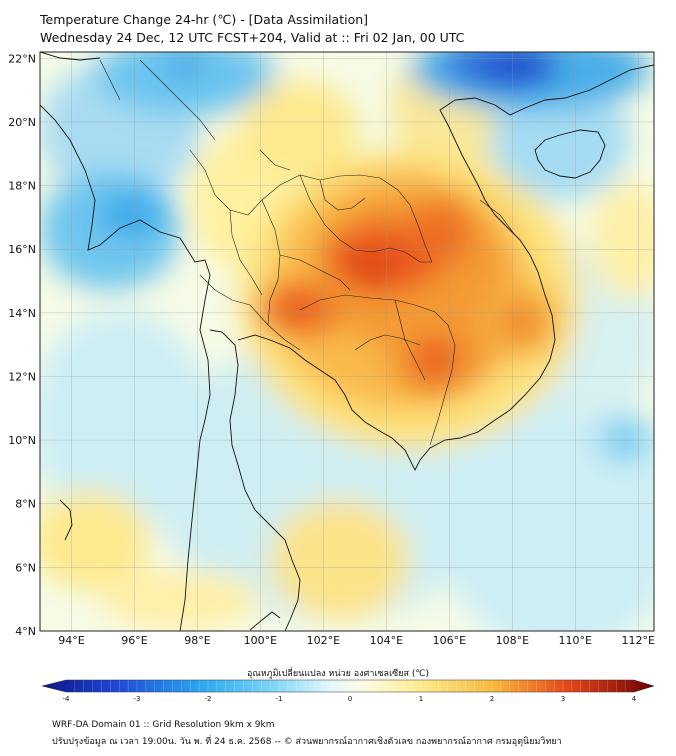 This screenshot has height=756, width=676. Describe the element at coordinates (22, 376) in the screenshot. I see `lat-tick-label: 12°N` at that location.